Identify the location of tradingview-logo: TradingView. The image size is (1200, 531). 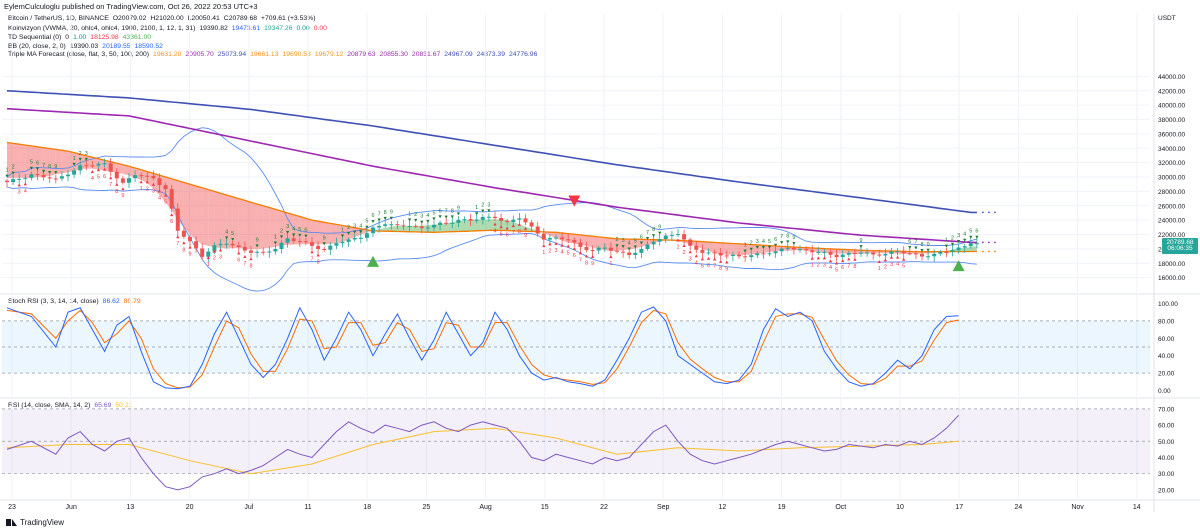
(35, 522).